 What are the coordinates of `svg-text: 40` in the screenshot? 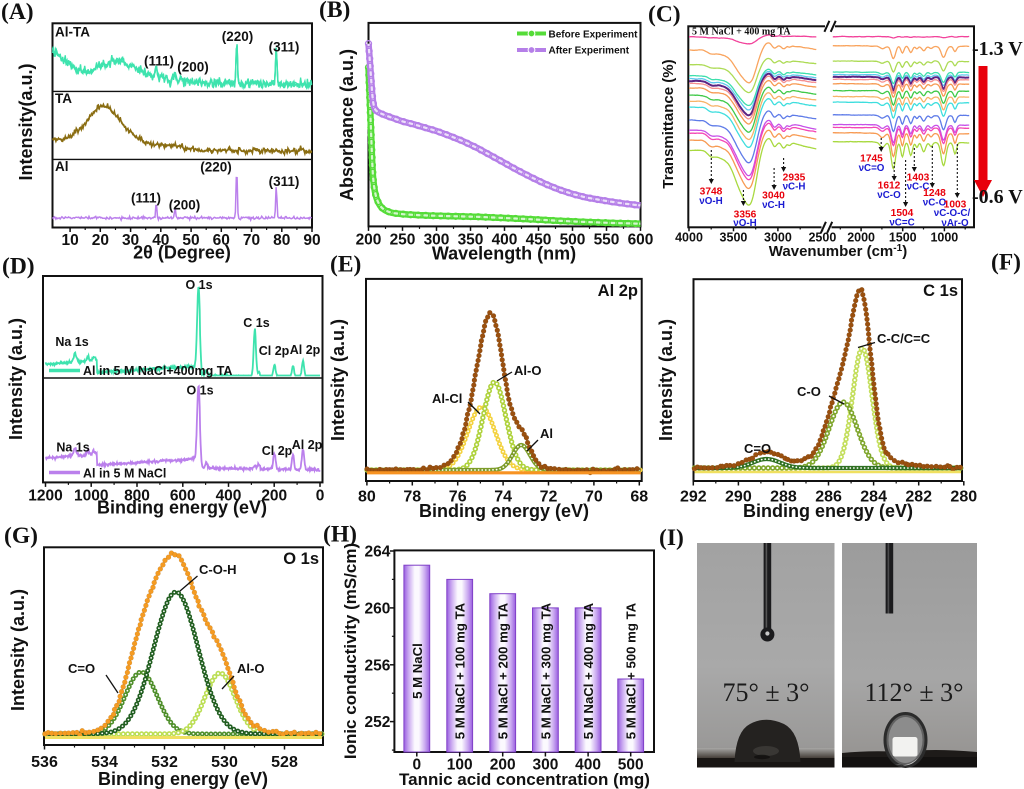 It's located at (160, 240).